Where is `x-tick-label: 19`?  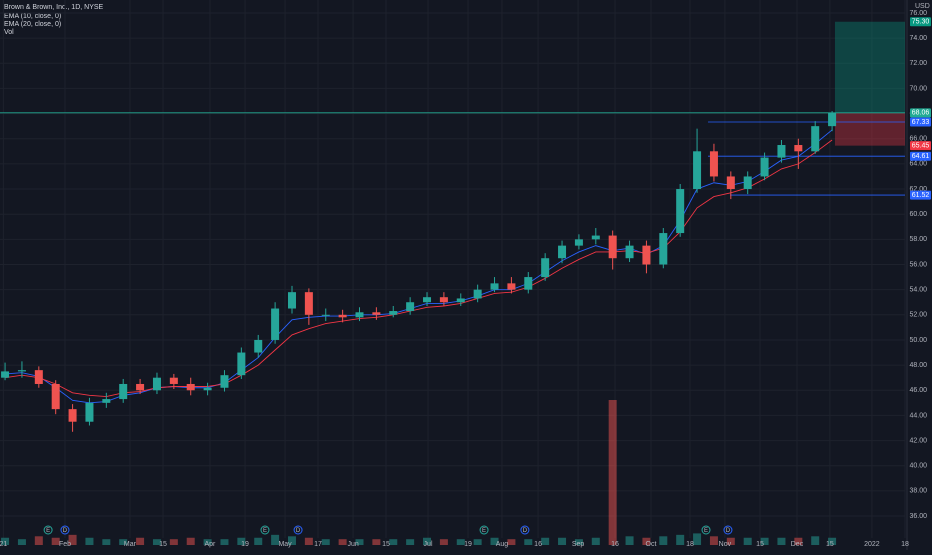 x-tick-label: 19 is located at coordinates (468, 544).